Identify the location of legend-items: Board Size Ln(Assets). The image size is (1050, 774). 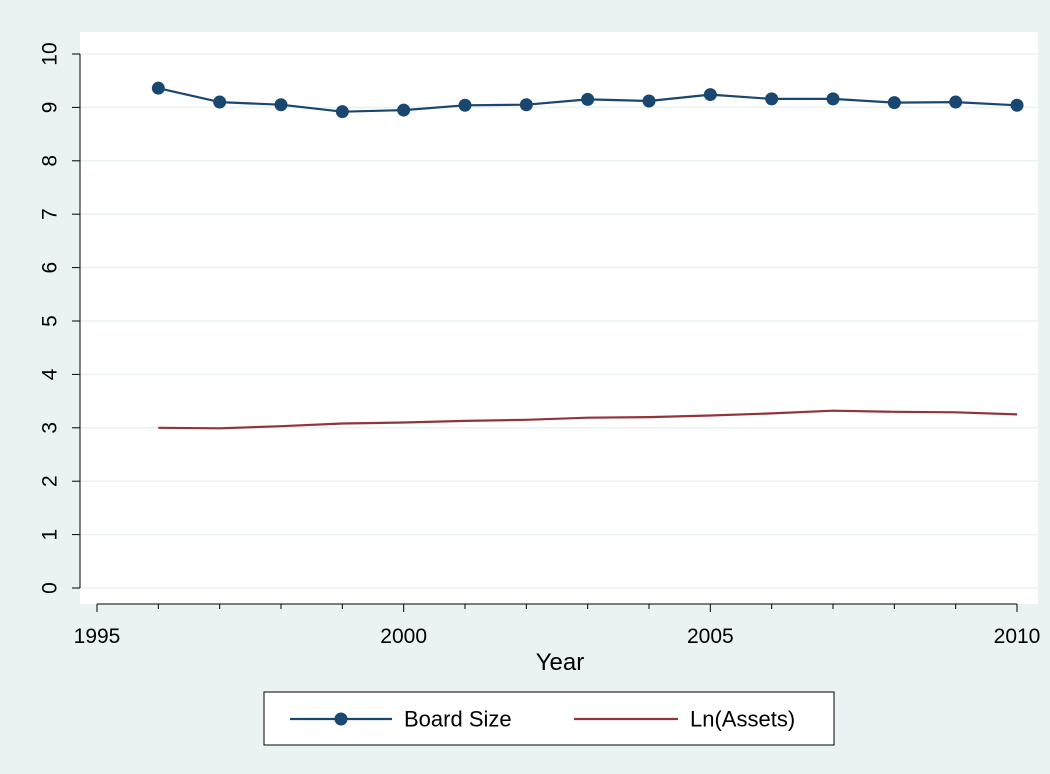
(542, 719).